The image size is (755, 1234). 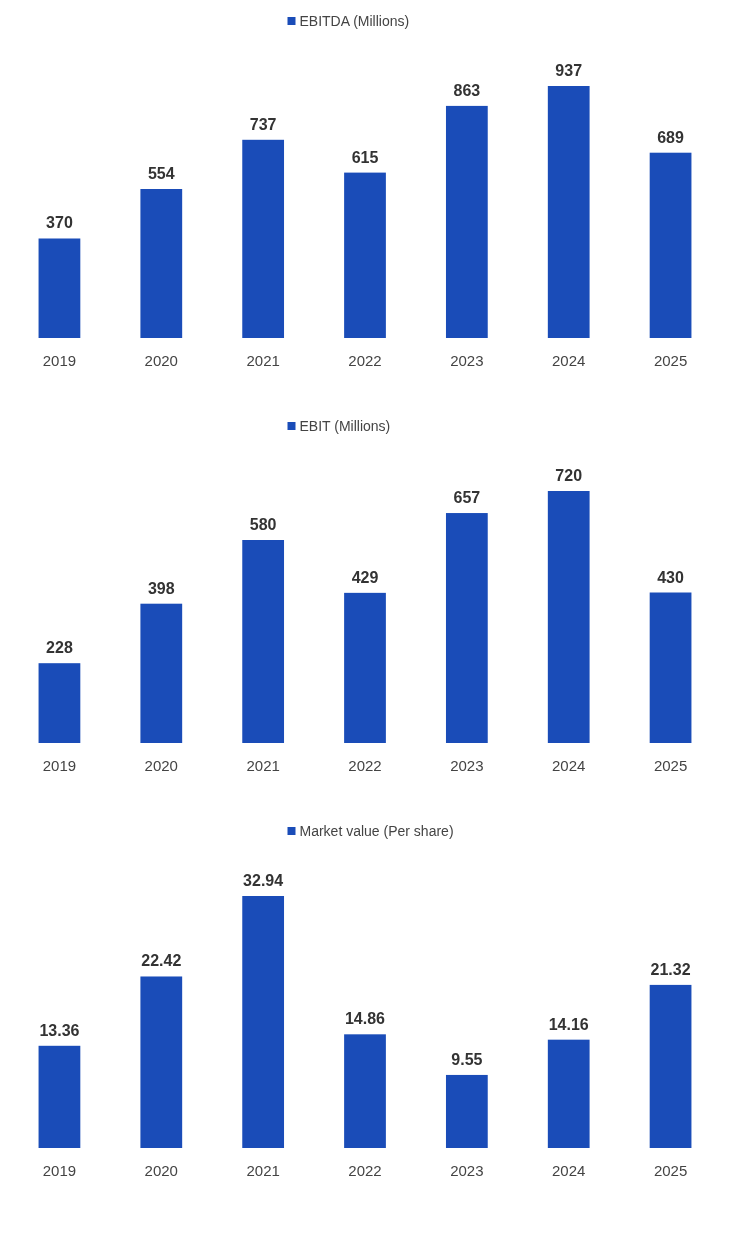 I want to click on data-label: 863, so click(x=467, y=90).